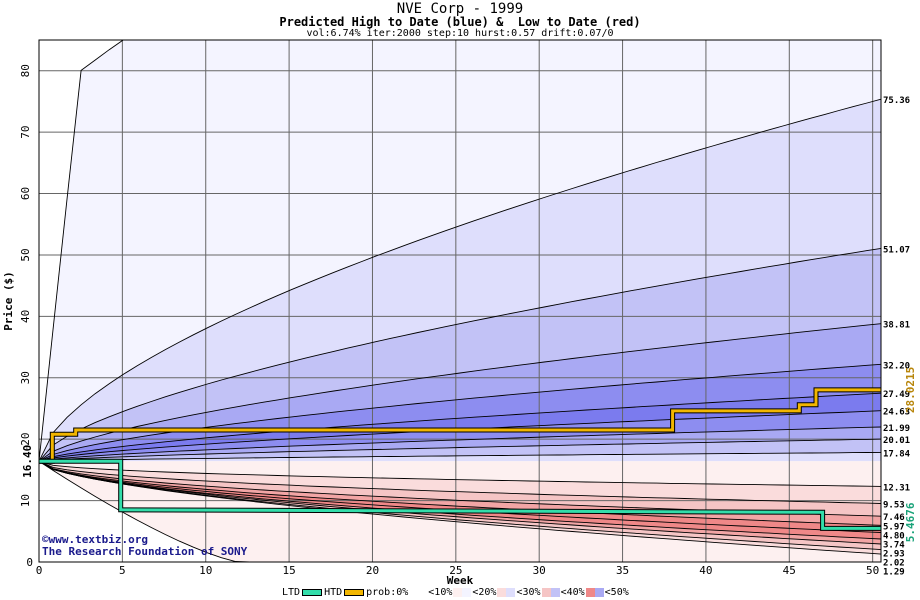  Describe the element at coordinates (372, 570) in the screenshot. I see `x-tick-label: 20` at that location.